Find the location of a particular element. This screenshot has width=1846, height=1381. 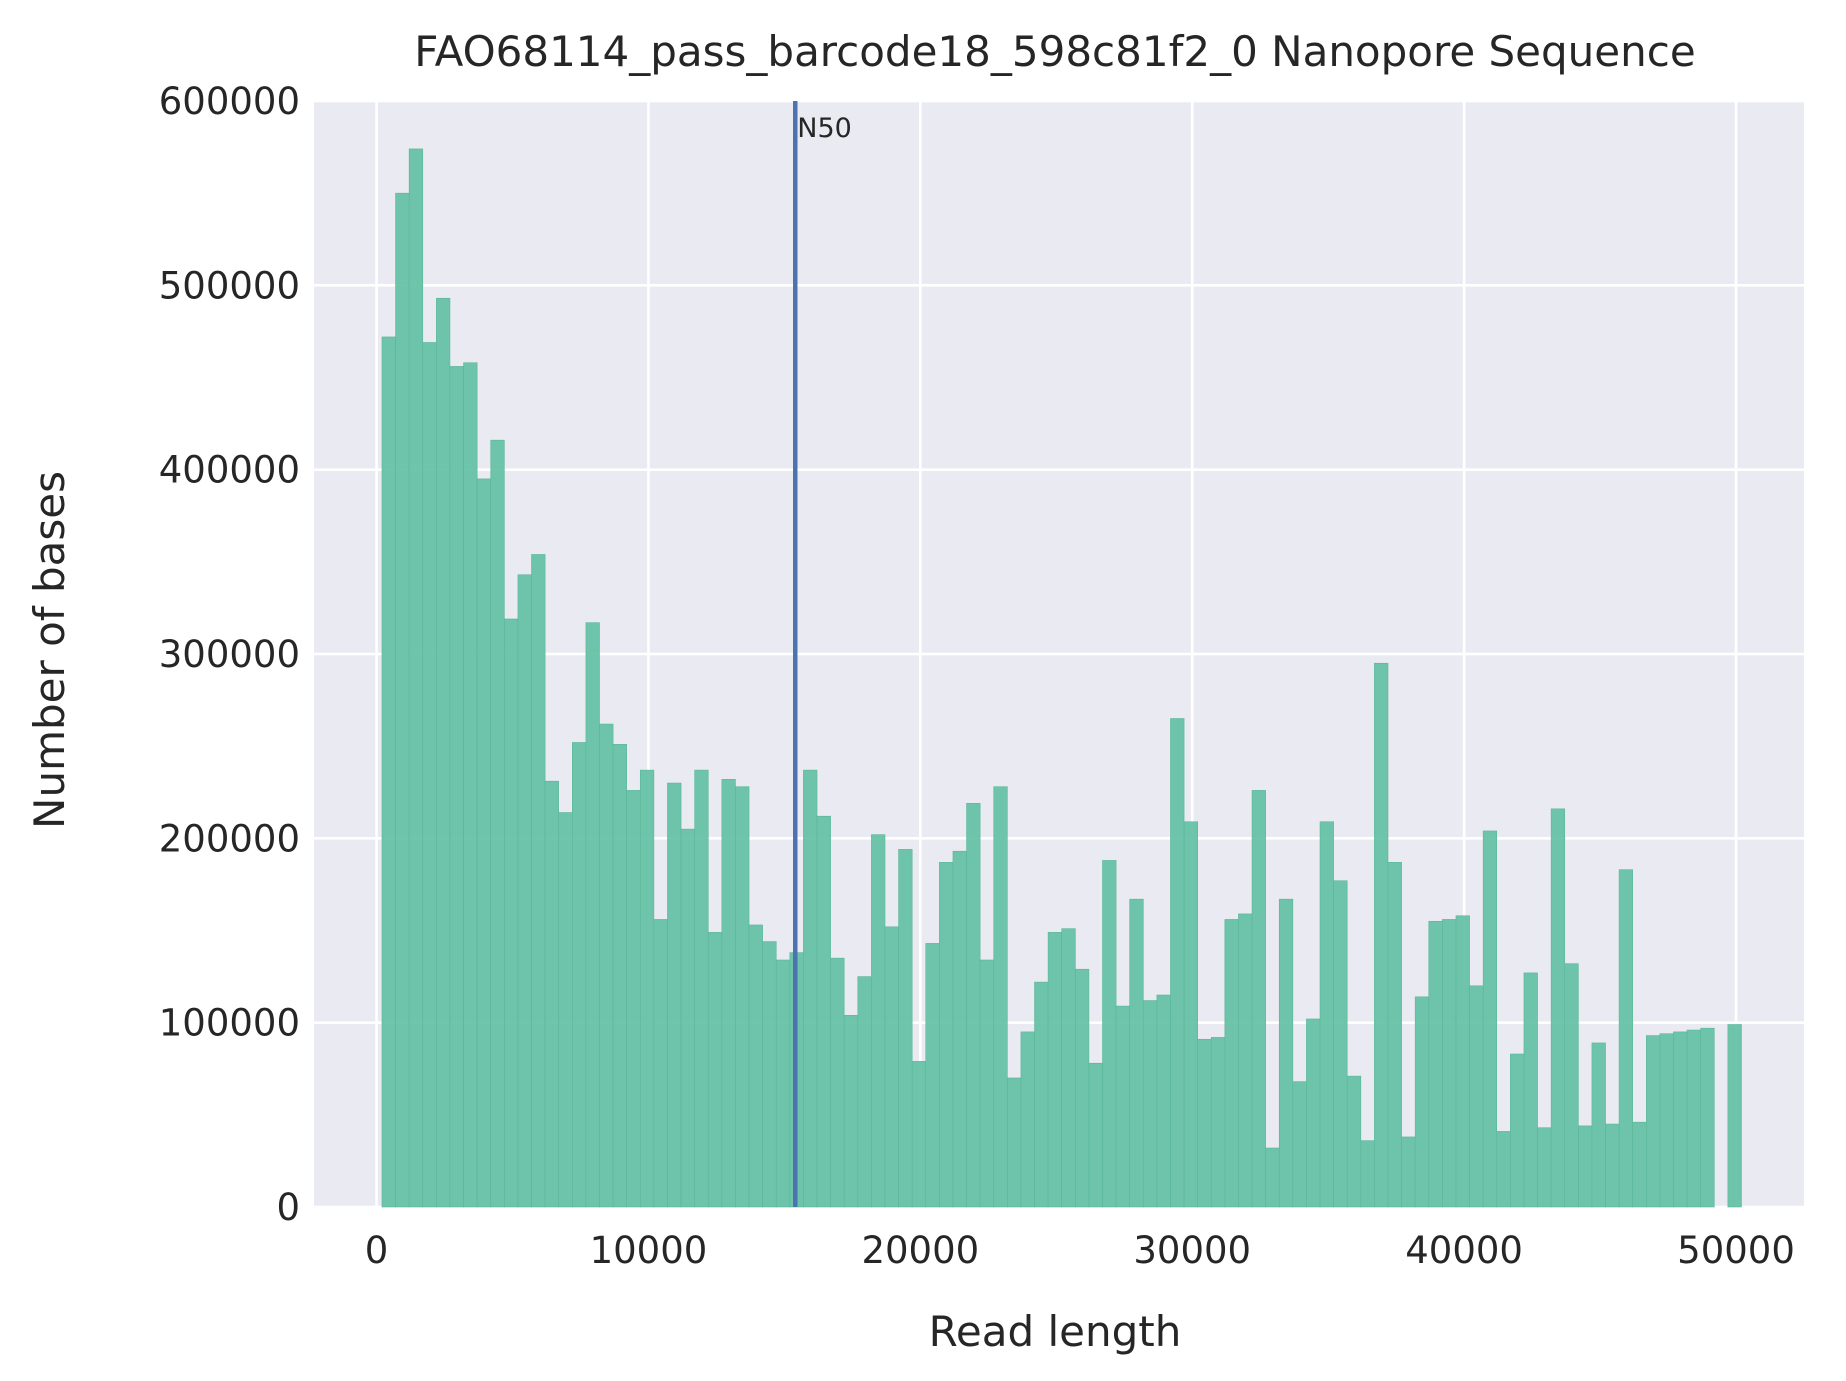

x-tick-label: 30000 is located at coordinates (1192, 1250).